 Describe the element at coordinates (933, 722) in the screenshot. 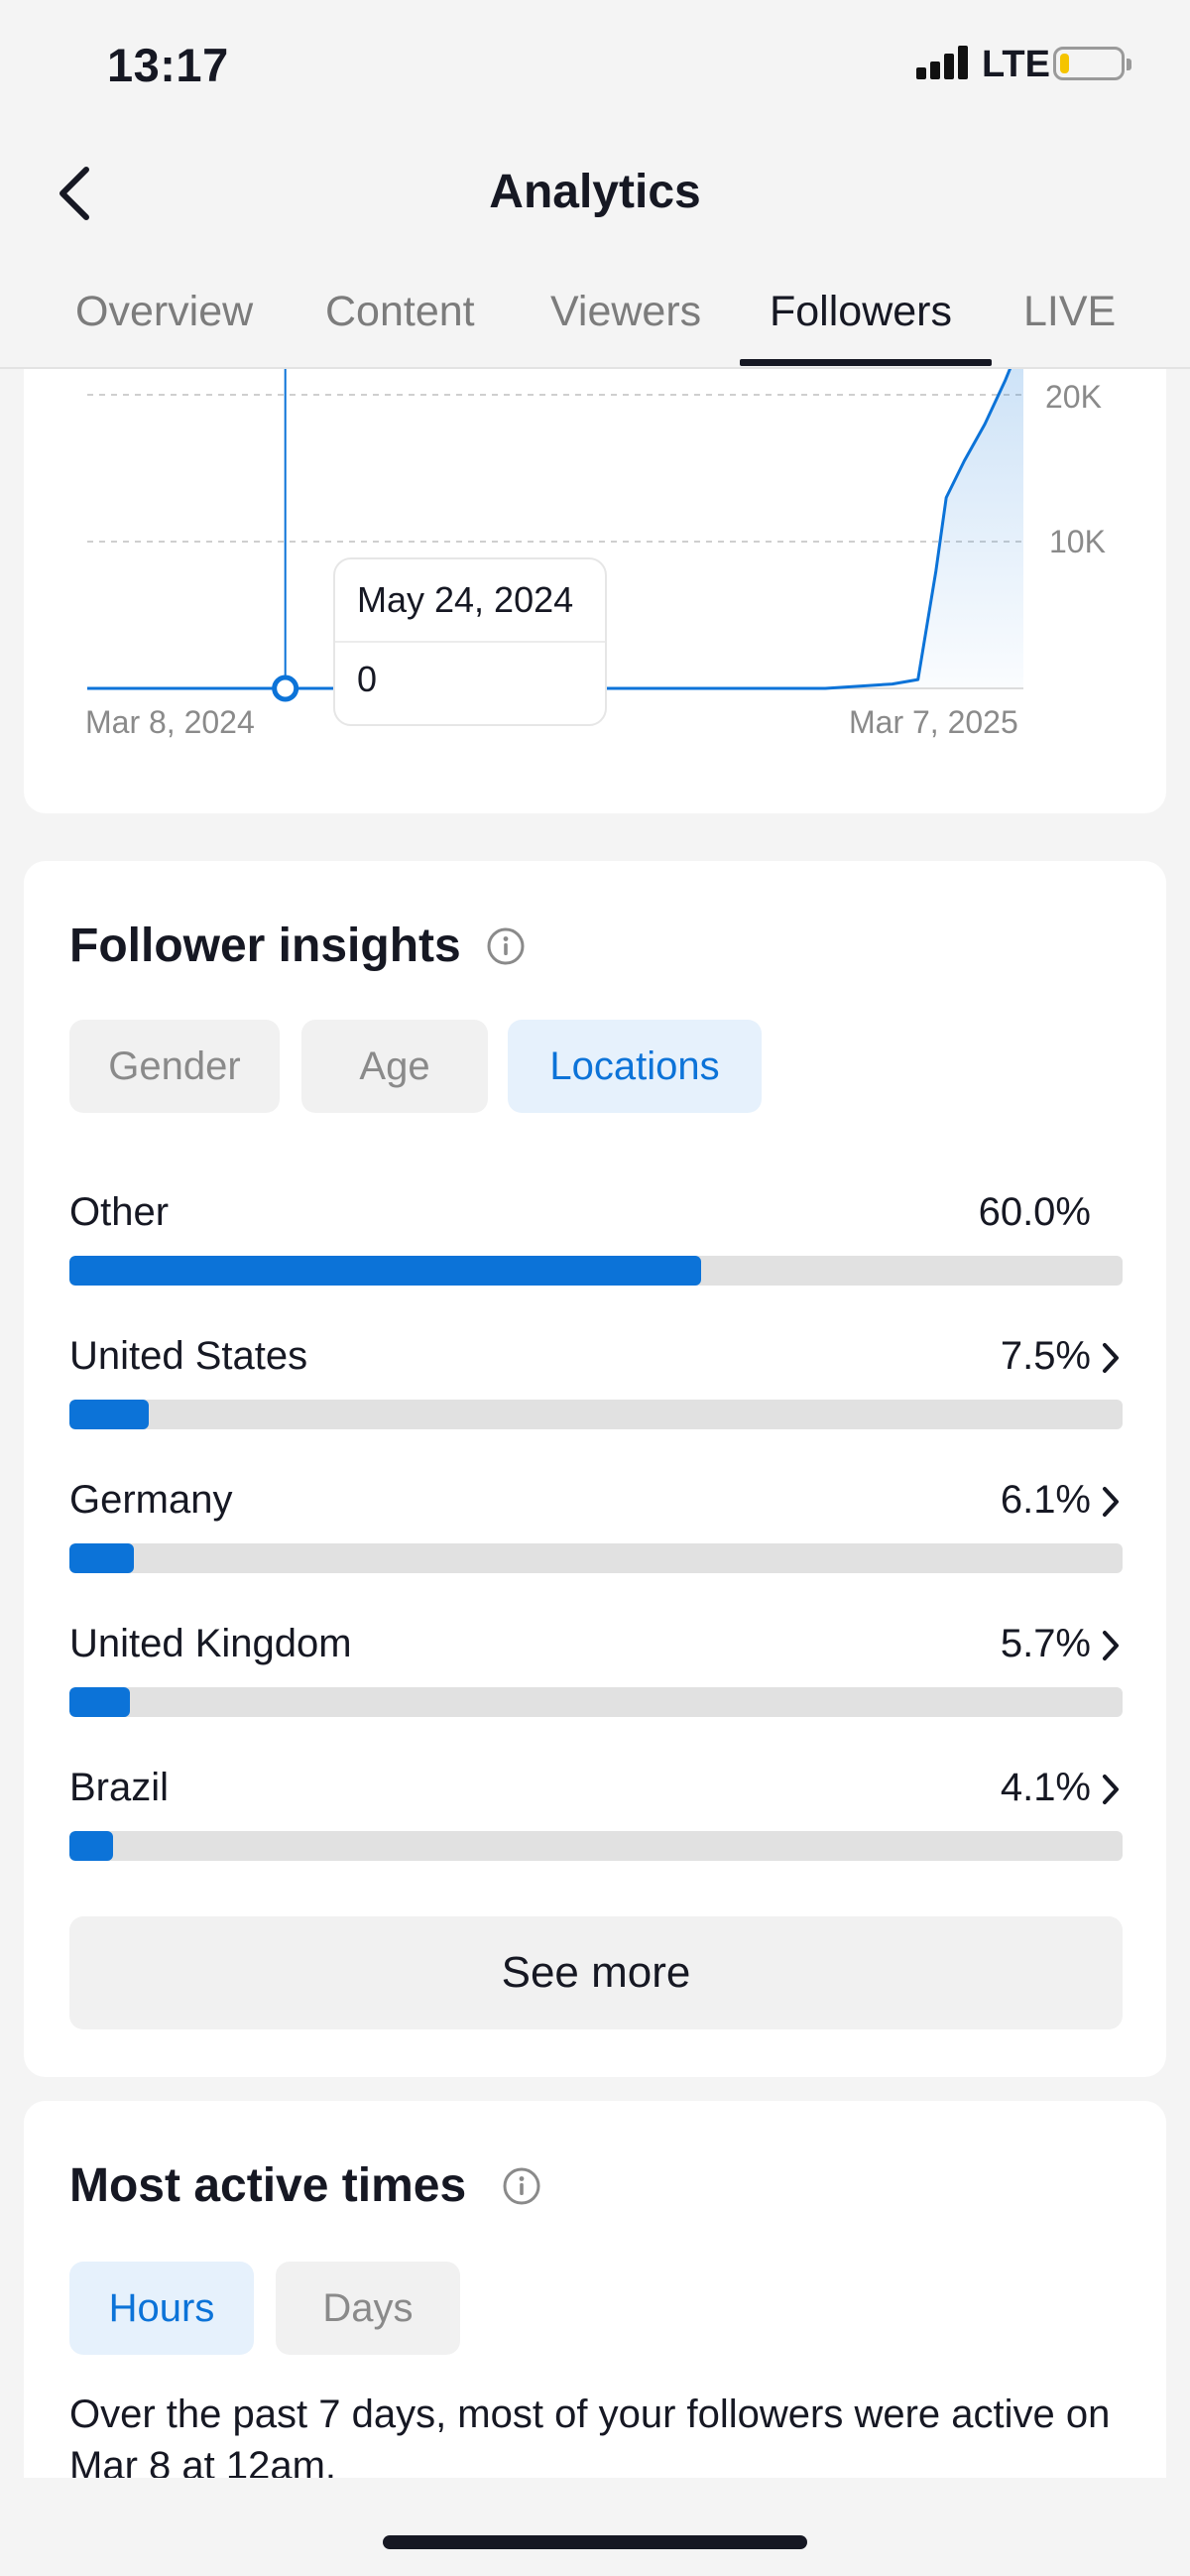

I see `x-end-label: Mar 7, 2025` at that location.